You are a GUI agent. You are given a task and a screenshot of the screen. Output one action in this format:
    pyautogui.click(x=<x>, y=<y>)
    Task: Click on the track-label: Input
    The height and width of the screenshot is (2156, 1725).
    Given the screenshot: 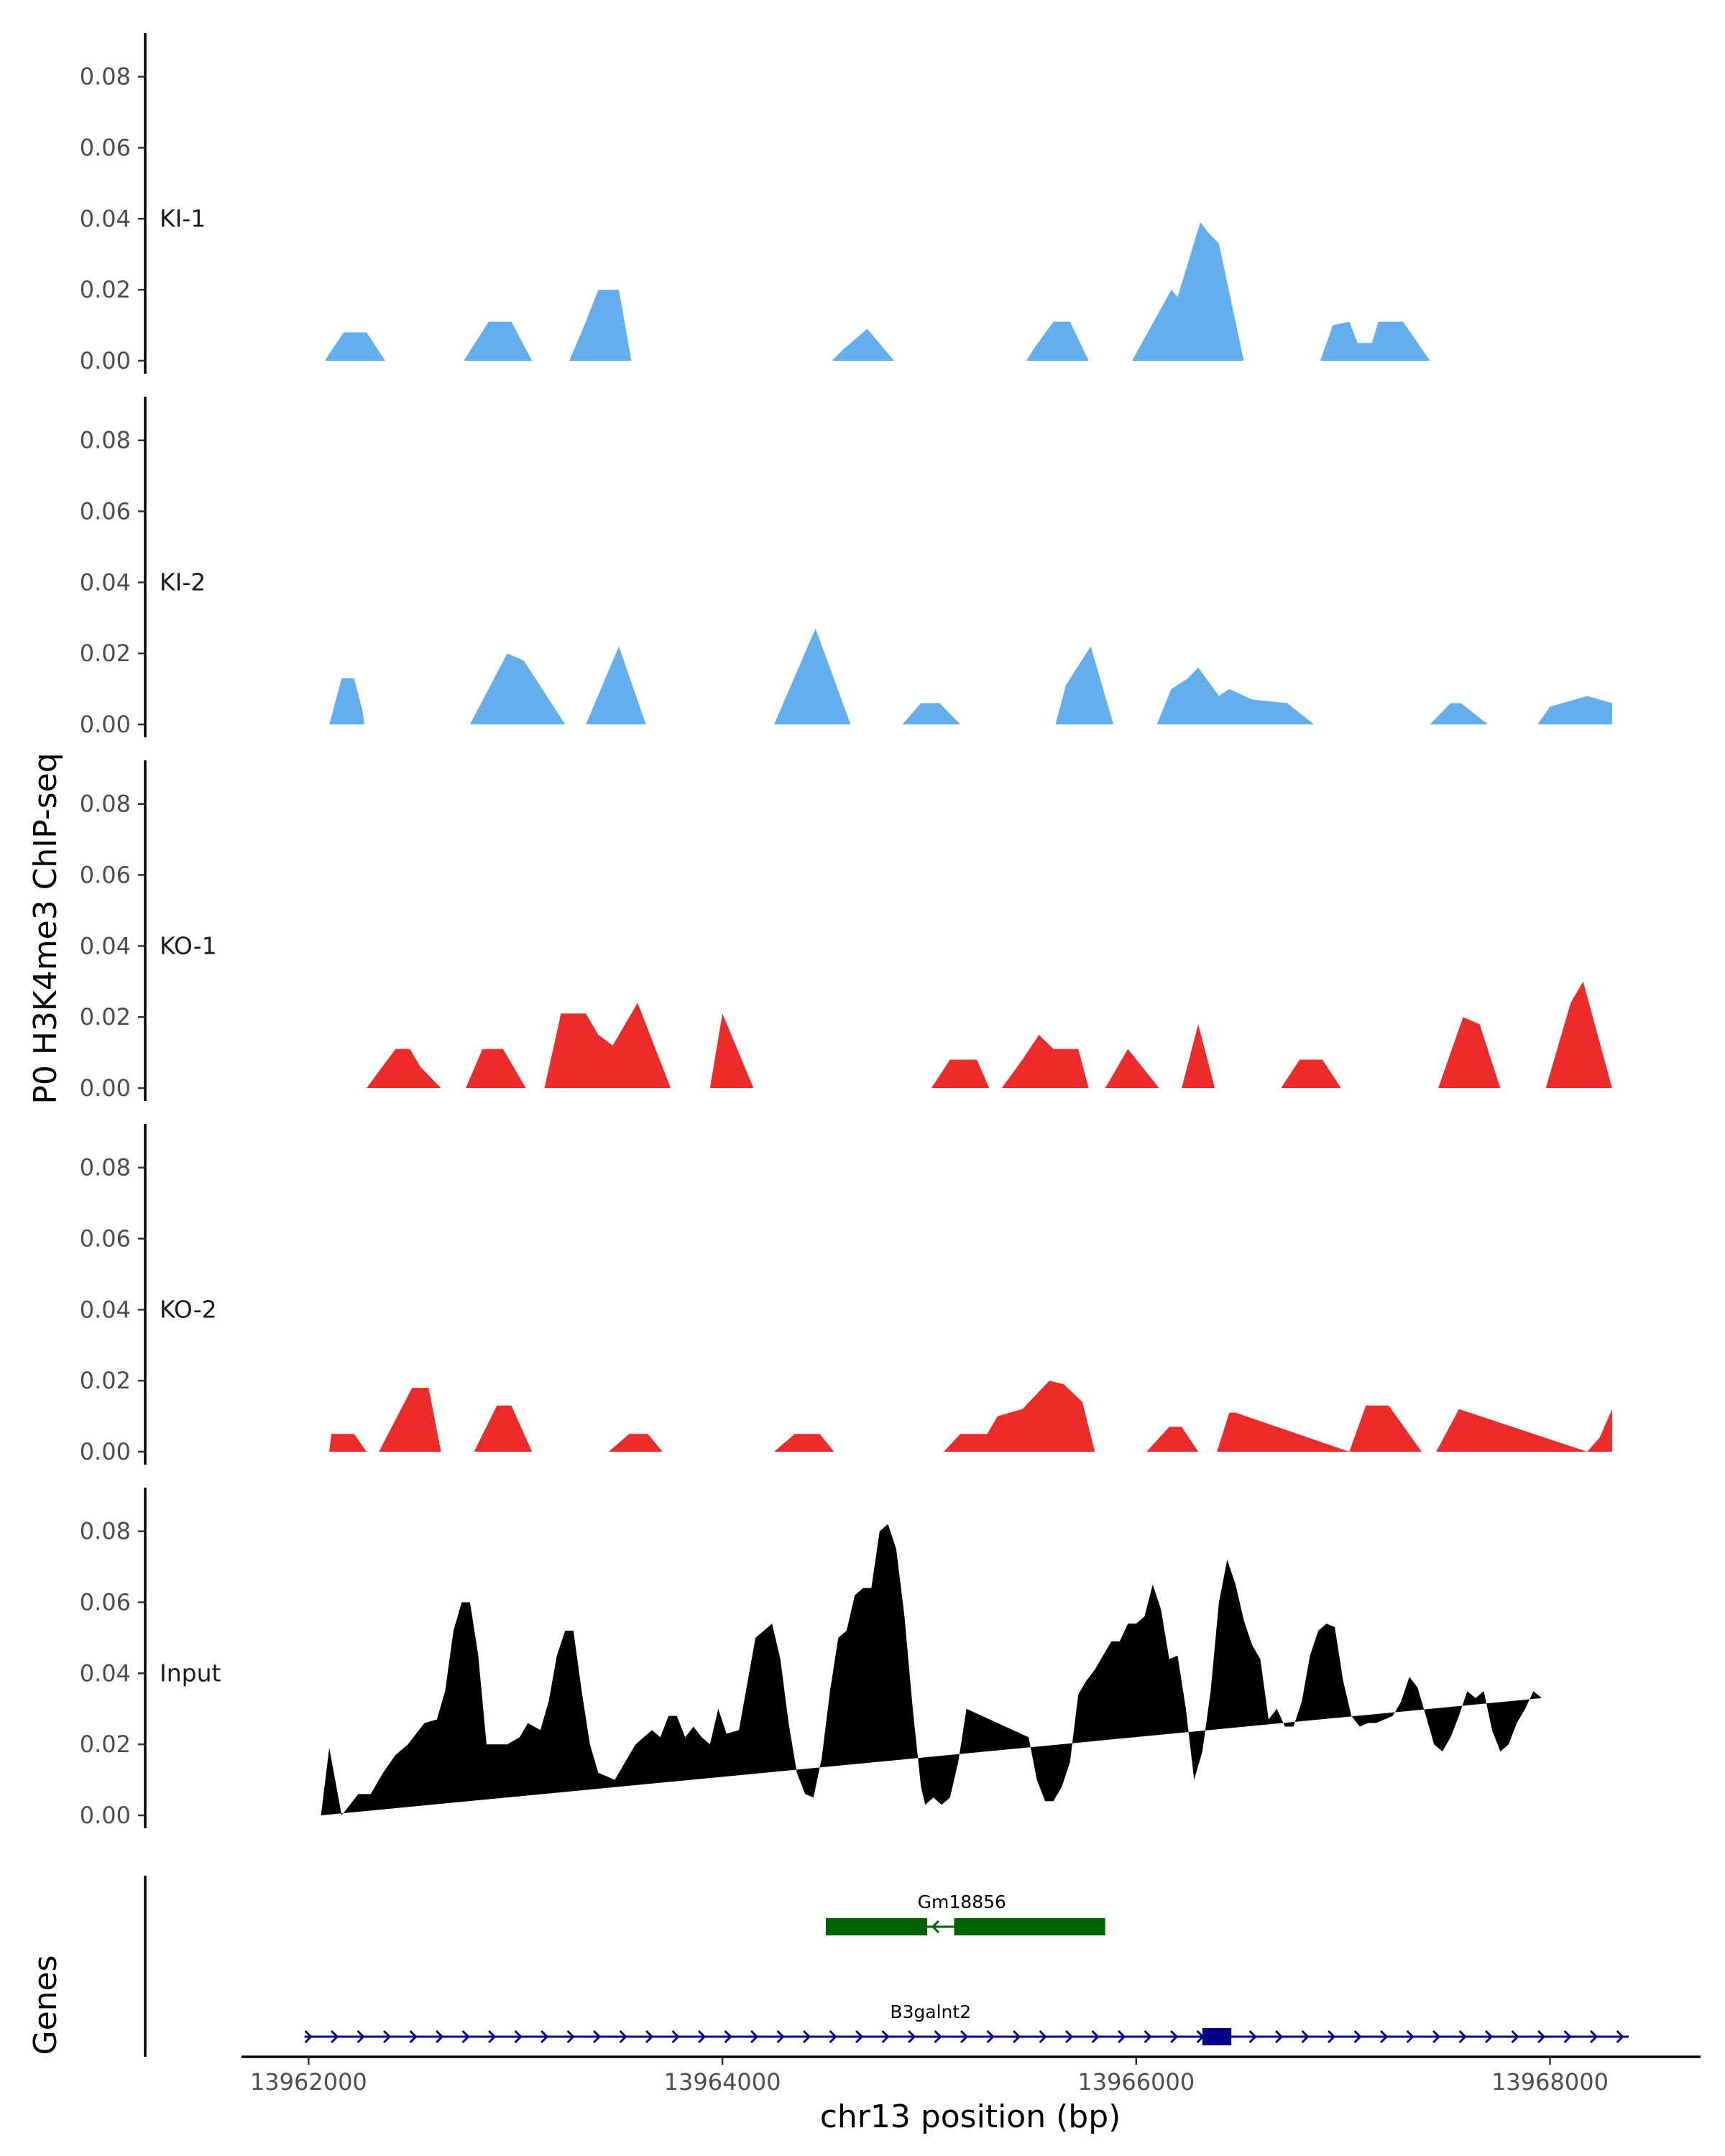 What is the action you would take?
    pyautogui.click(x=190, y=1673)
    